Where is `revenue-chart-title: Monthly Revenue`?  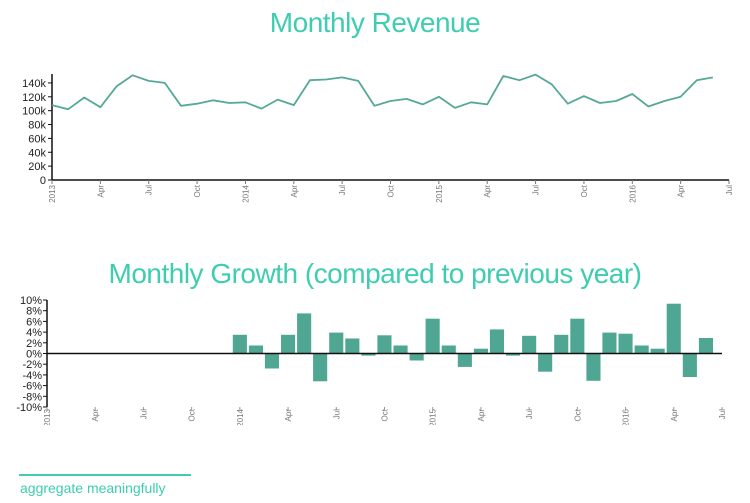 revenue-chart-title: Monthly Revenue is located at coordinates (375, 22).